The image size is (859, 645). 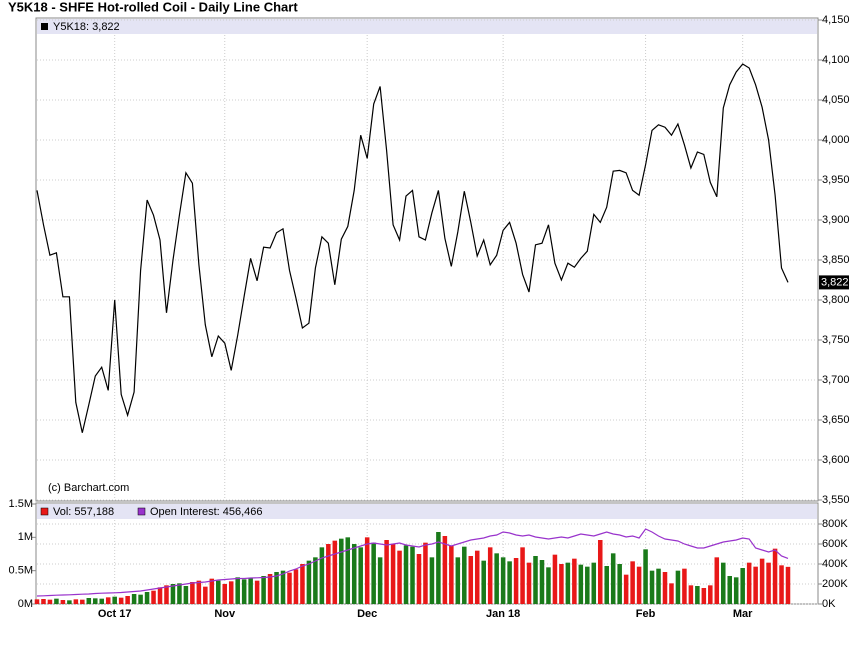 I want to click on y-tick-label: 3,700, so click(x=836, y=380).